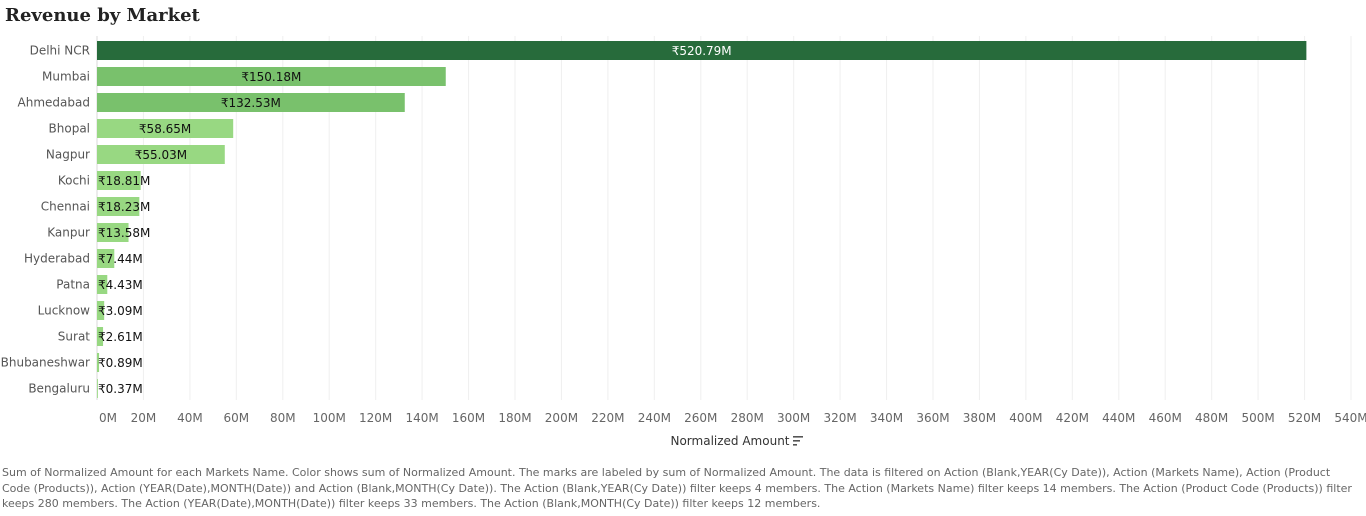 This screenshot has width=1366, height=516. I want to click on chart-title: Revenue by Market, so click(102, 15).